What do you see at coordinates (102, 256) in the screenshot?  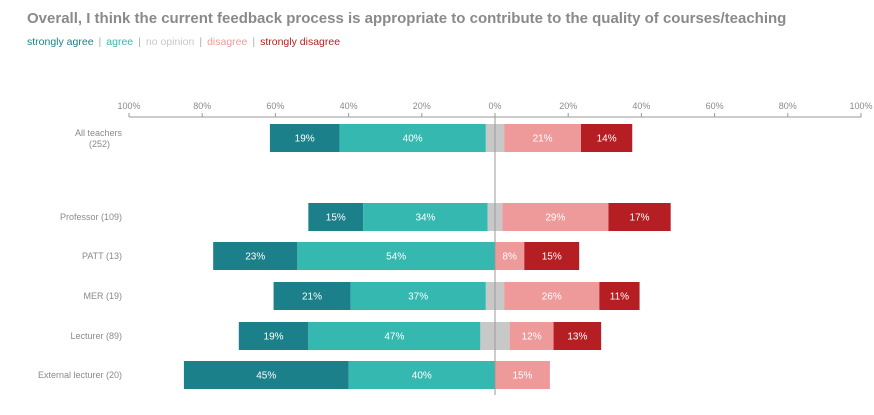 I see `row-label: PATT (13)` at bounding box center [102, 256].